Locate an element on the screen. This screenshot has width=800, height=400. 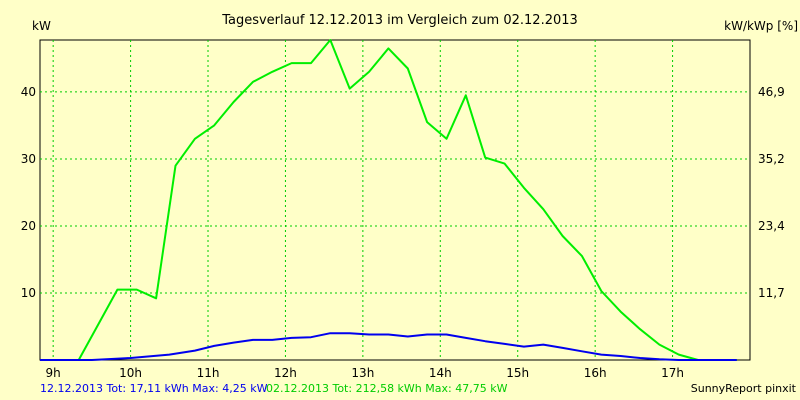
x-axis-ticks: 9h 10h 11h 12h 13h 14h 15h 16h 17h is located at coordinates (365, 373).